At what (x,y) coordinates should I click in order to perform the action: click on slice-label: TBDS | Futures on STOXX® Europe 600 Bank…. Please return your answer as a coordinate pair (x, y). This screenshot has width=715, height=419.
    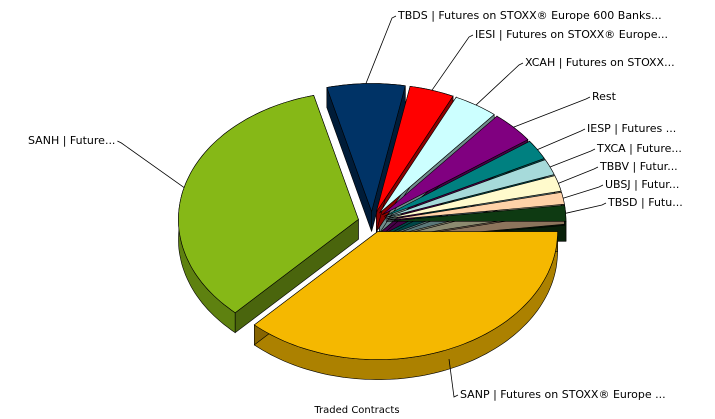
    Looking at the image, I should click on (529, 15).